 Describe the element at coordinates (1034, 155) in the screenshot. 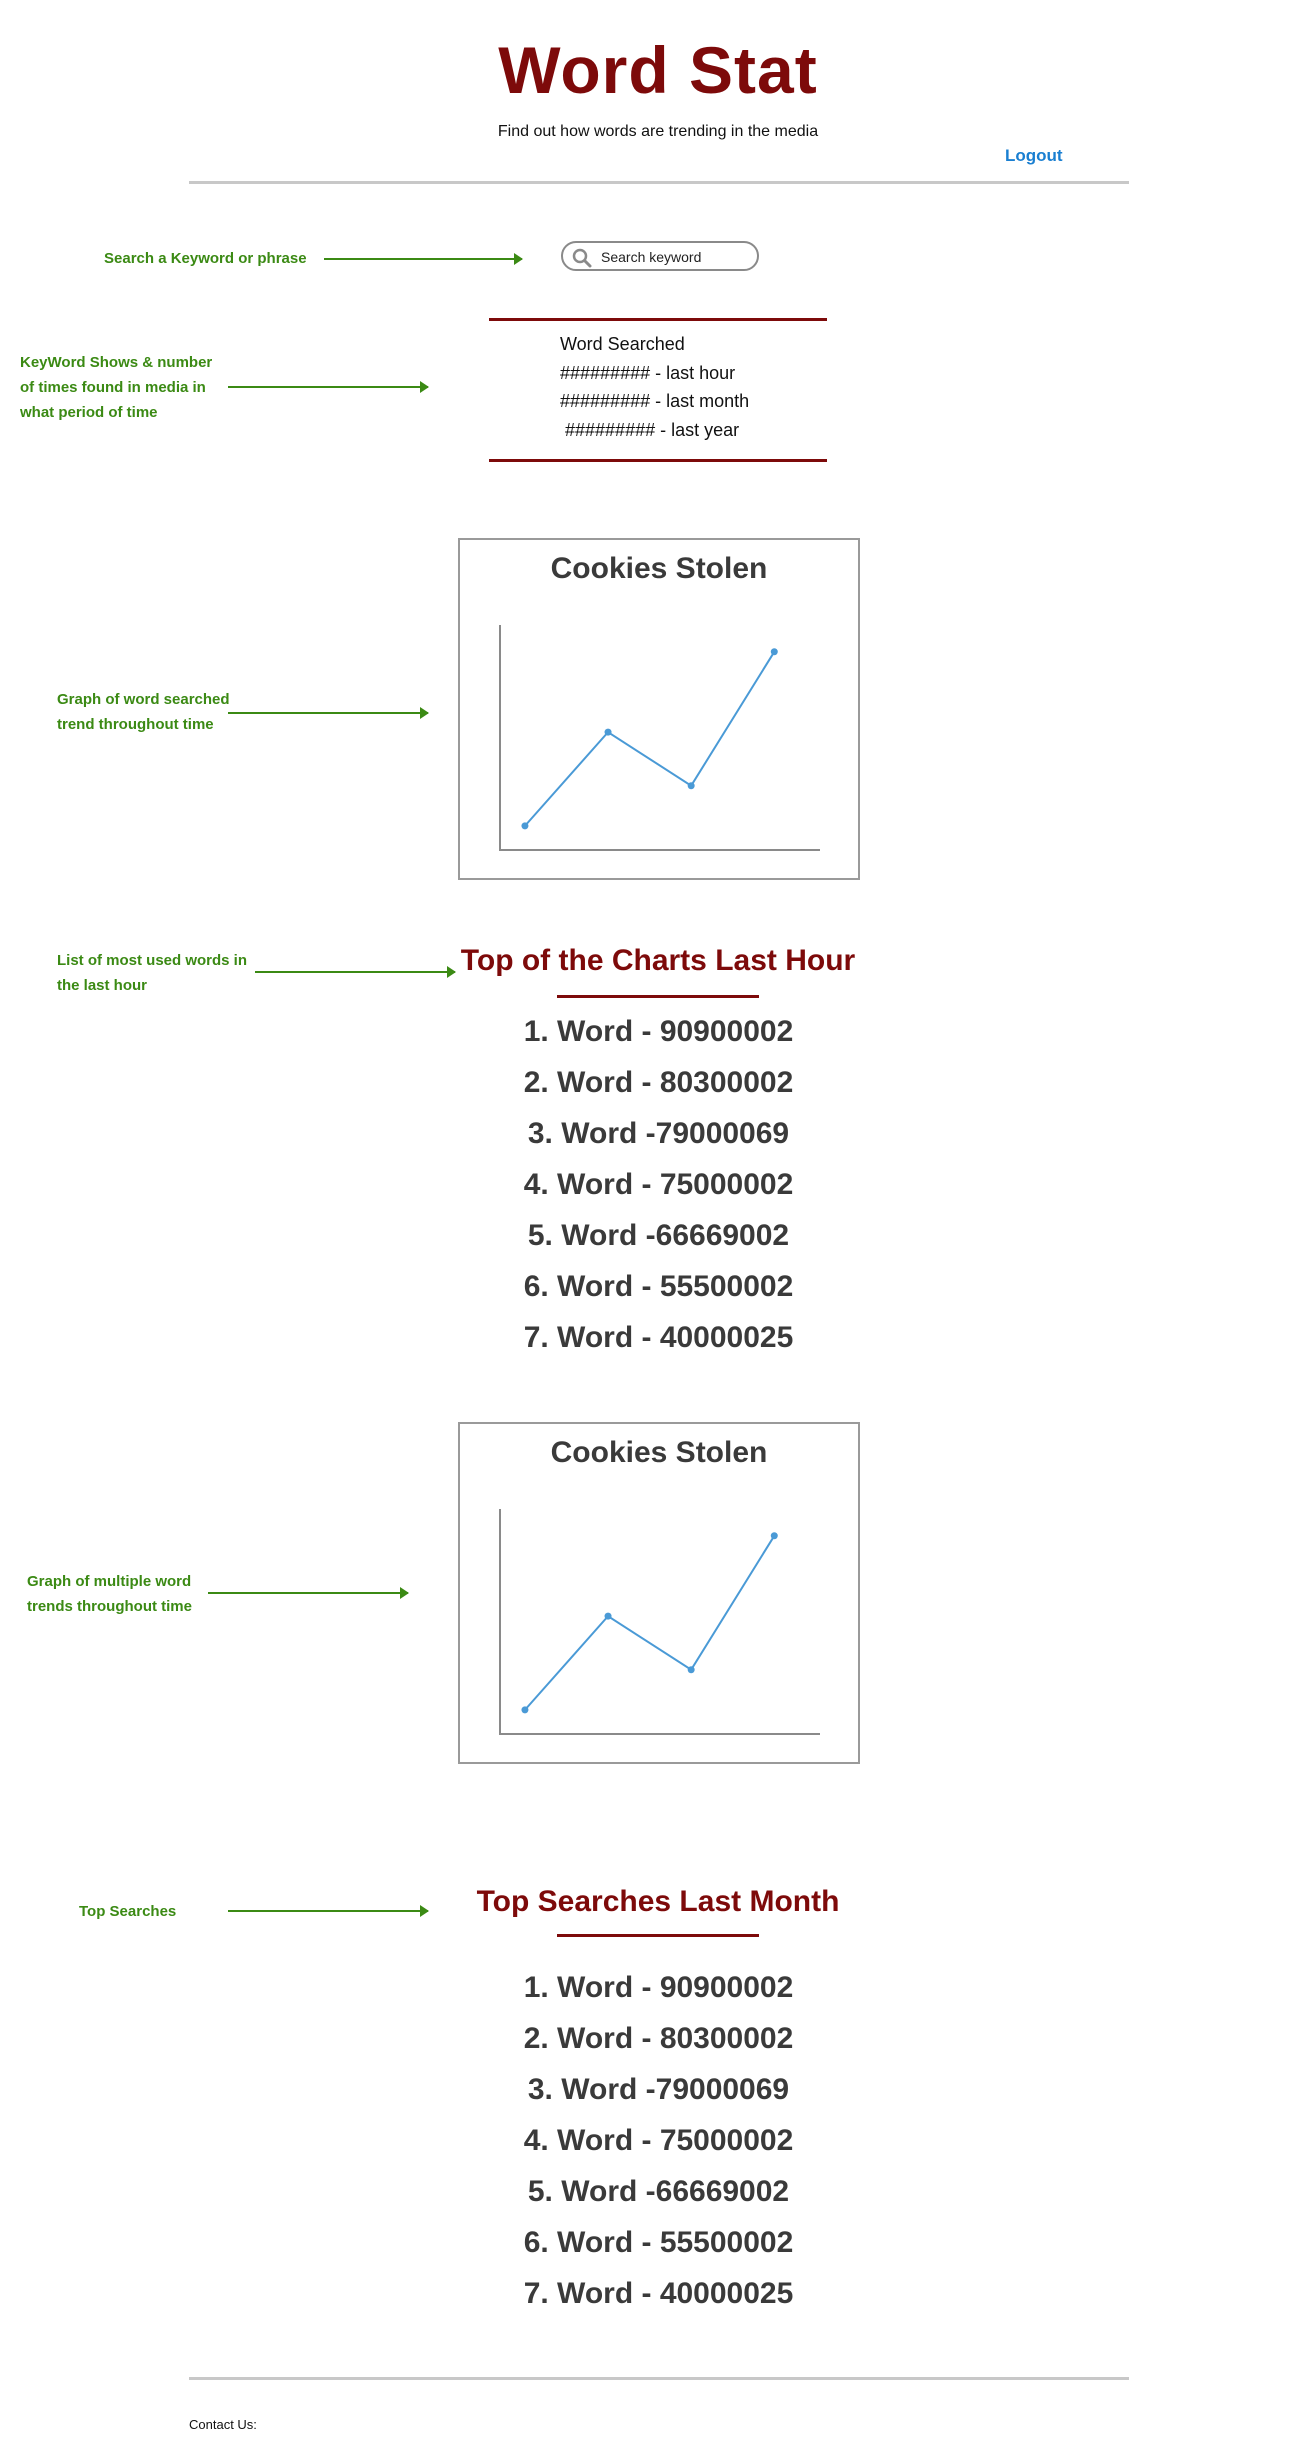

I see `logout-link: Logout` at that location.